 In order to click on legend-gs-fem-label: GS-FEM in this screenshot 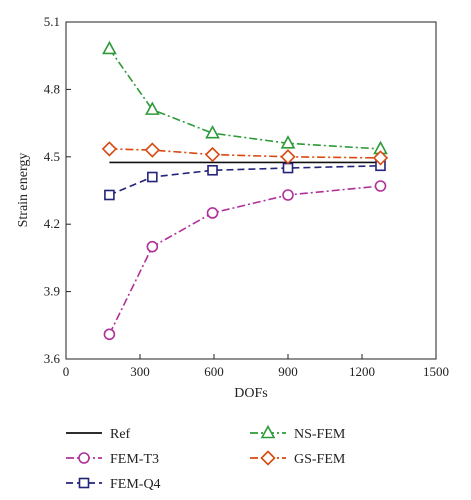, I will do `click(320, 459)`.